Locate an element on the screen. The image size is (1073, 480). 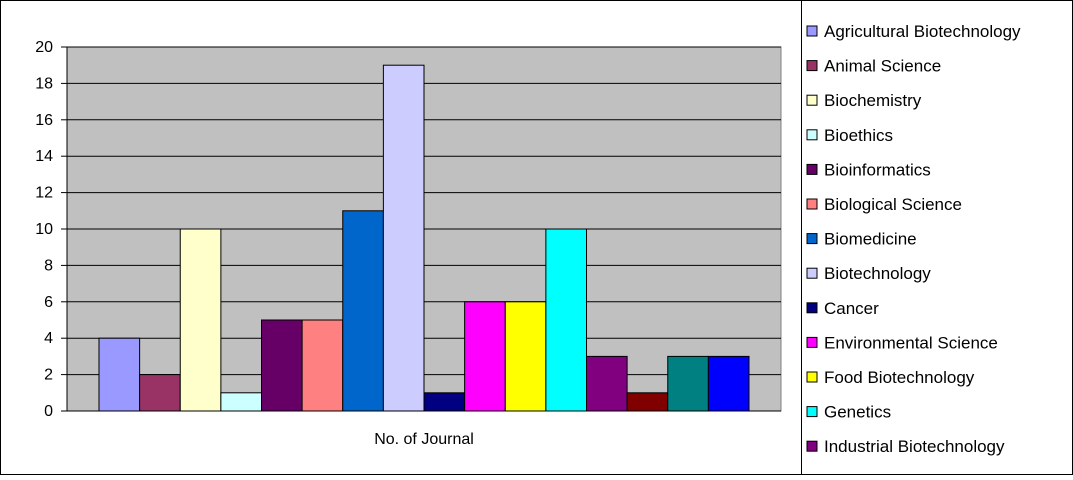
y-tick-label: 10 is located at coordinates (44, 229).